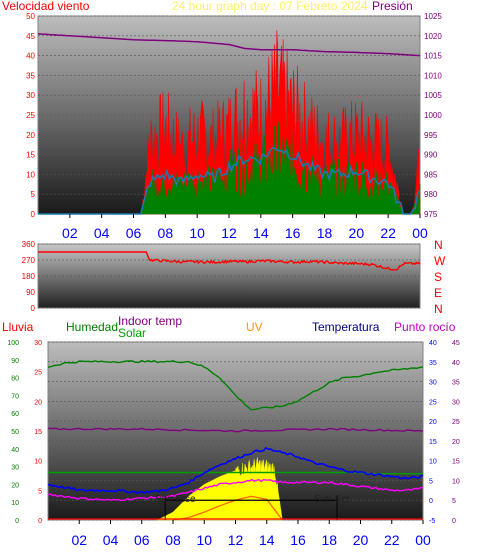 The width and height of the screenshot is (499, 554). Describe the element at coordinates (30, 56) in the screenshot. I see `wind-tick-label: 40` at that location.